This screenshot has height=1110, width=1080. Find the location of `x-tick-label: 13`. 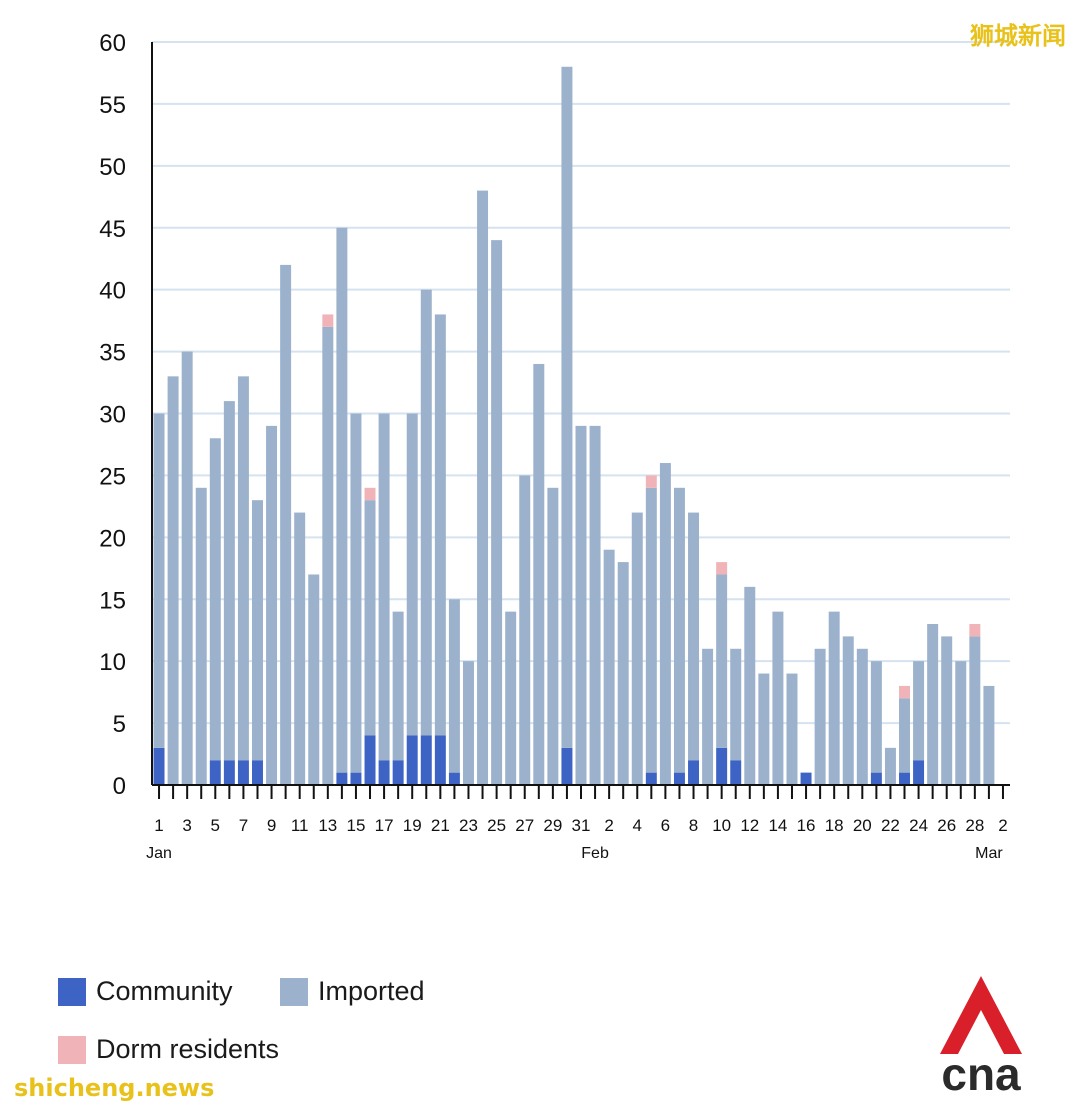

x-tick-label: 13 is located at coordinates (327, 825).